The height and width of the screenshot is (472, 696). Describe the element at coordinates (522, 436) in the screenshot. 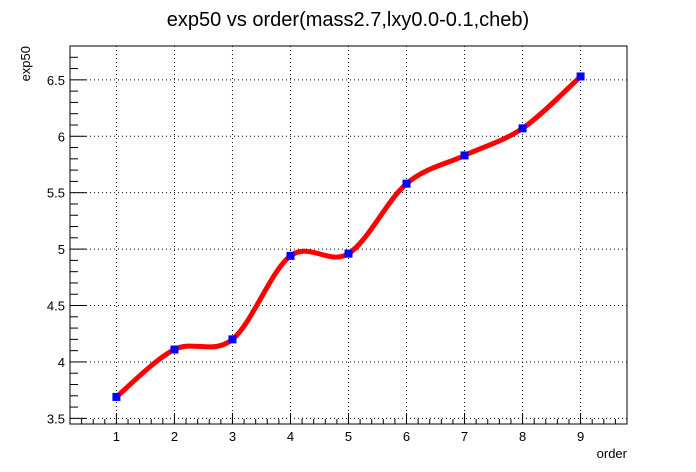

I see `x-tick-label: 8` at that location.